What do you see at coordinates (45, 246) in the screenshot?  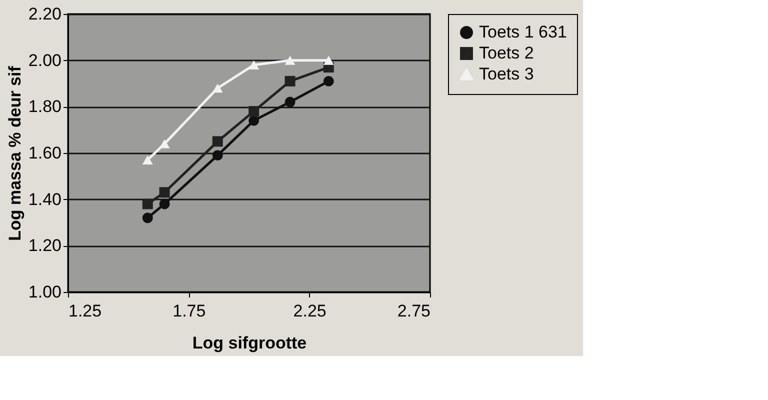 I see `y-tick-label: 1.20` at bounding box center [45, 246].